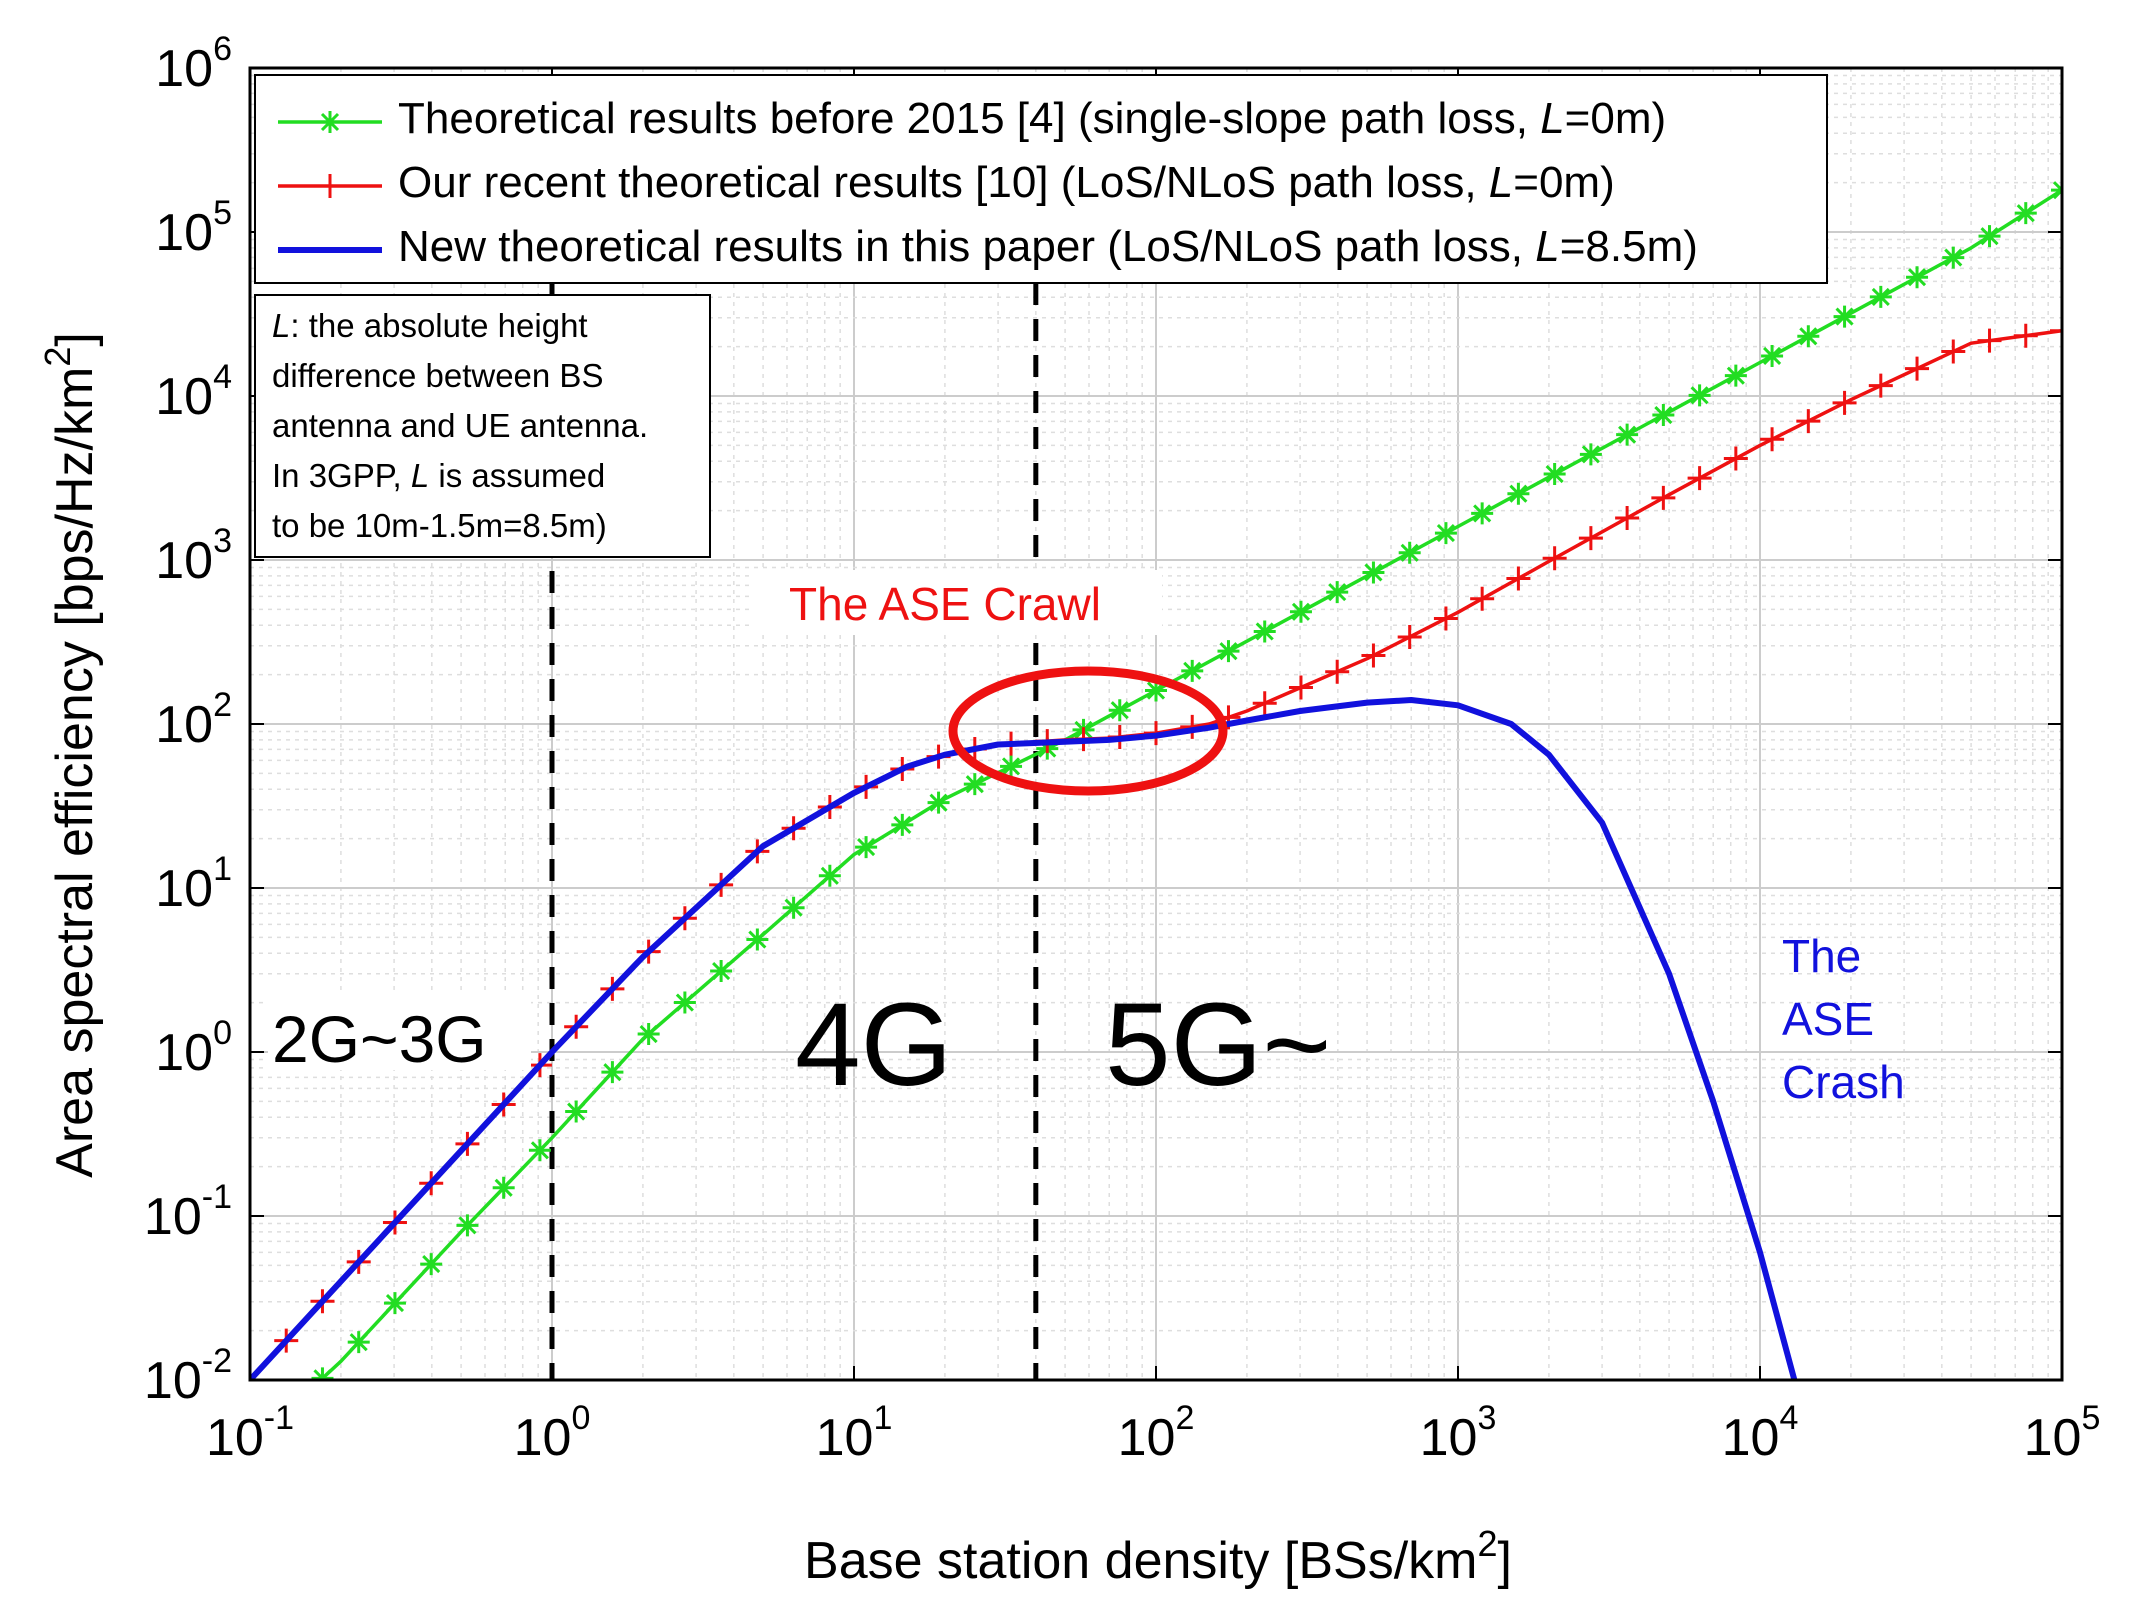  What do you see at coordinates (438, 325) in the screenshot?
I see `note-line-1-rest: : the absolute height` at bounding box center [438, 325].